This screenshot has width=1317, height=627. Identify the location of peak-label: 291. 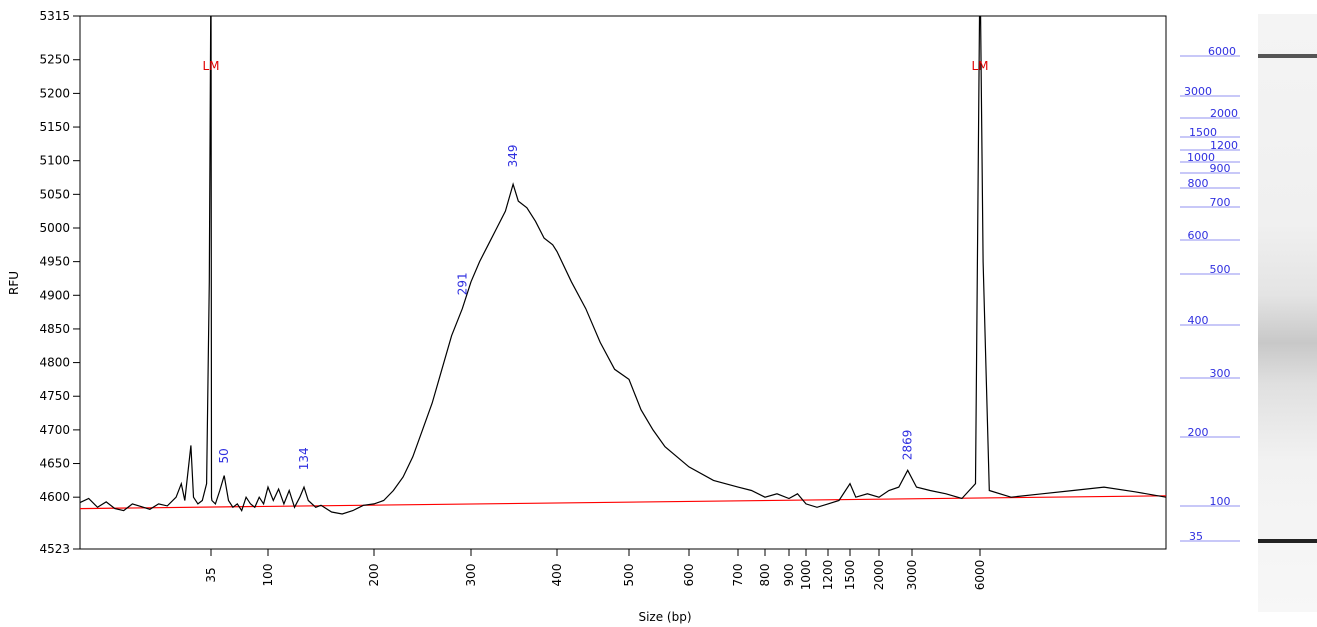
(462, 283).